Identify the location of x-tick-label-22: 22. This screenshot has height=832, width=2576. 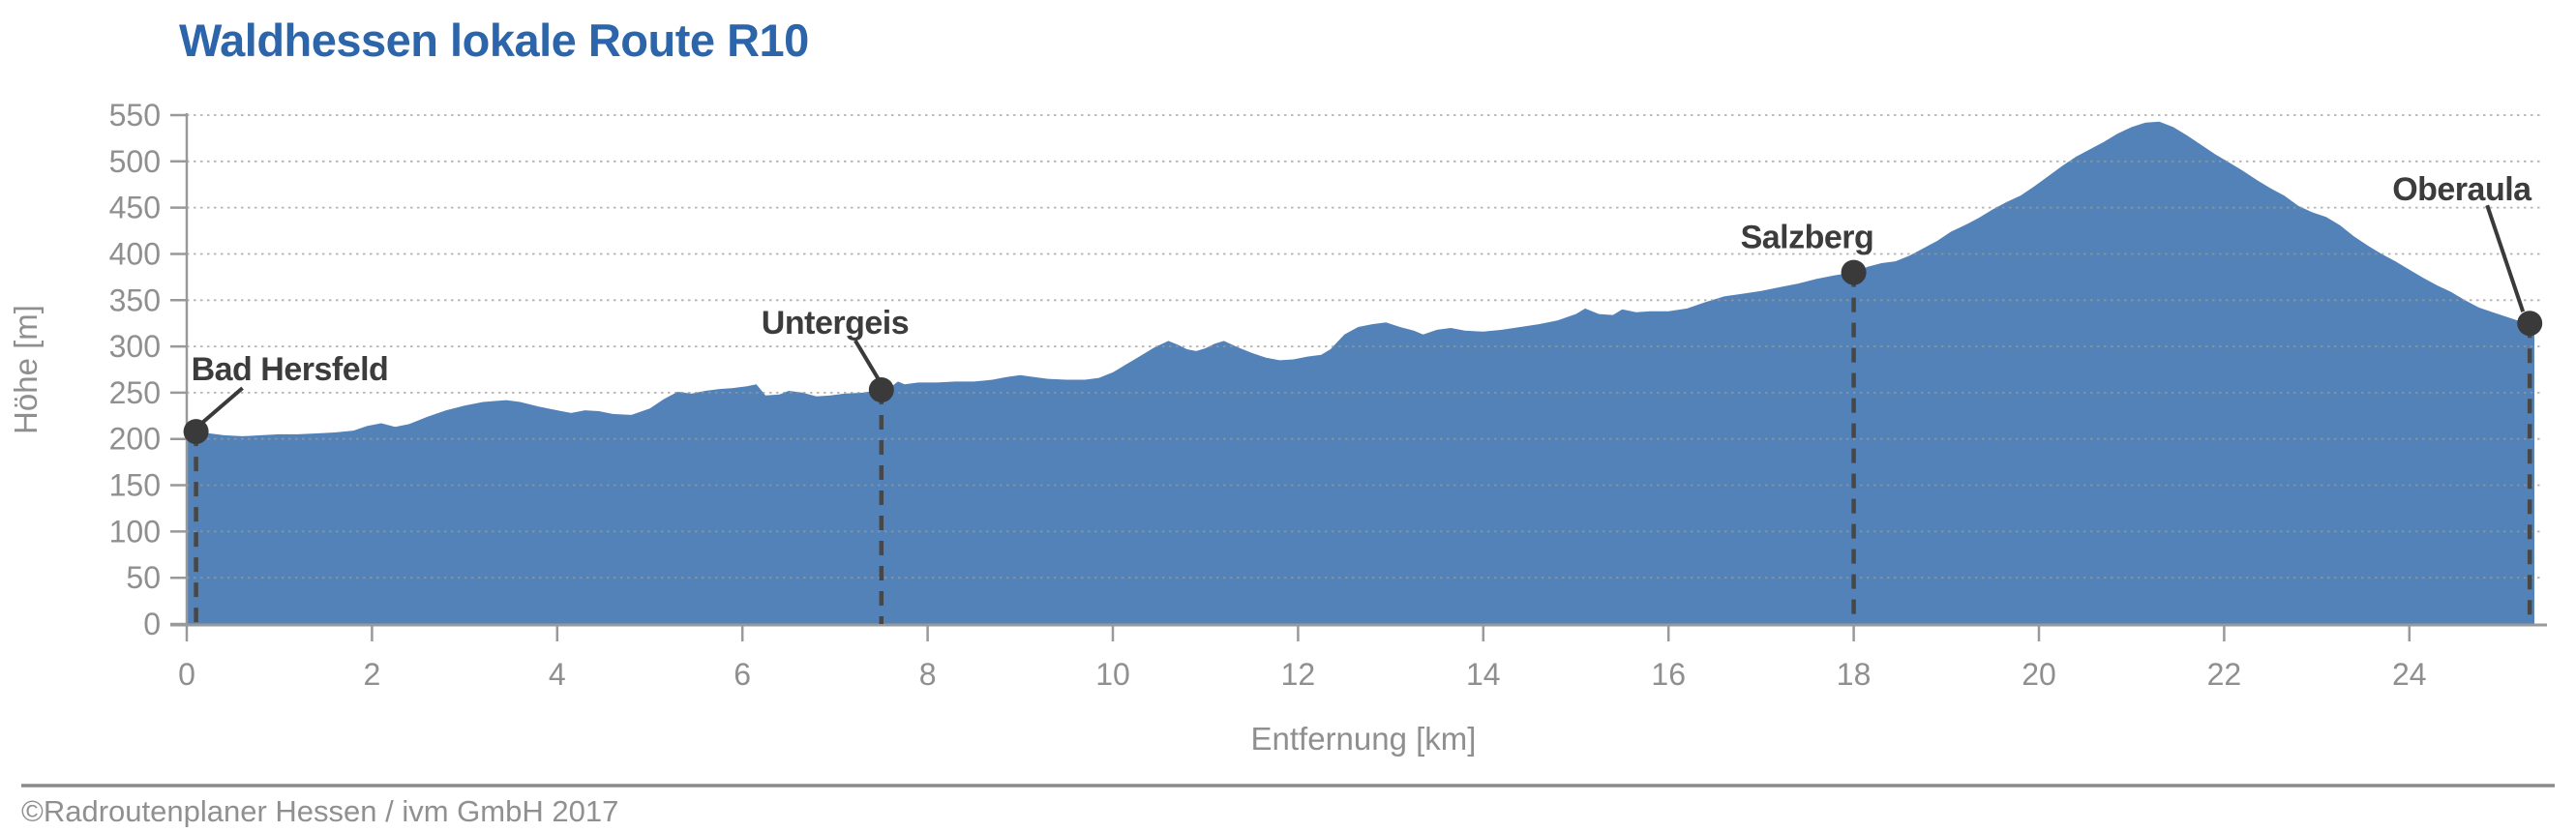
(2224, 674).